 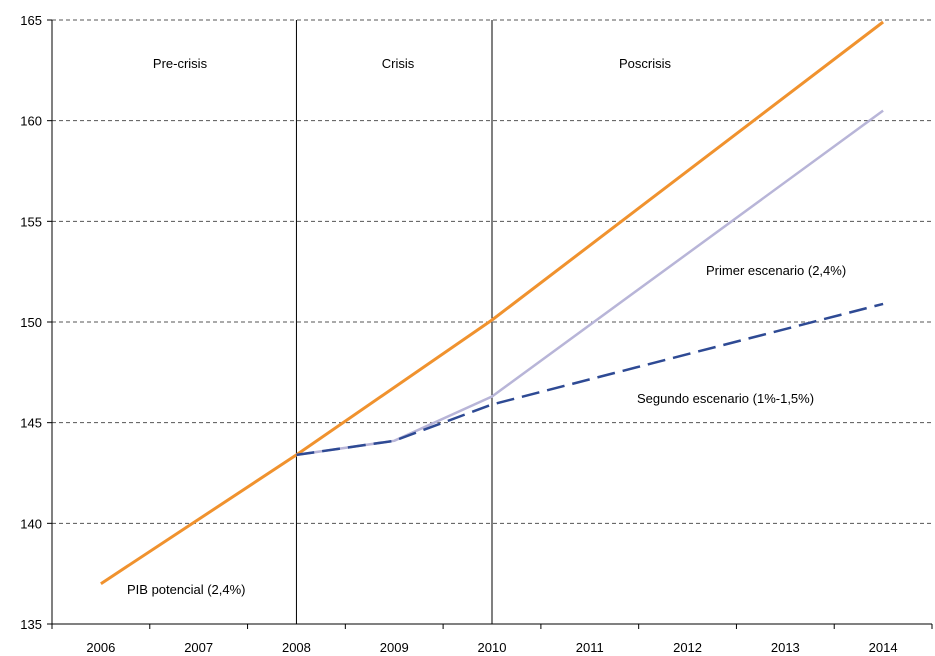 I want to click on x-tick-label-2014: 2014, so click(x=883, y=647).